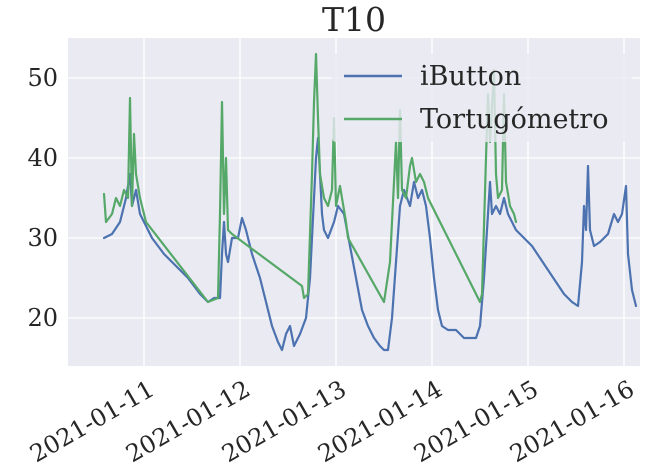  I want to click on y-tick-label: 40, so click(42, 158).